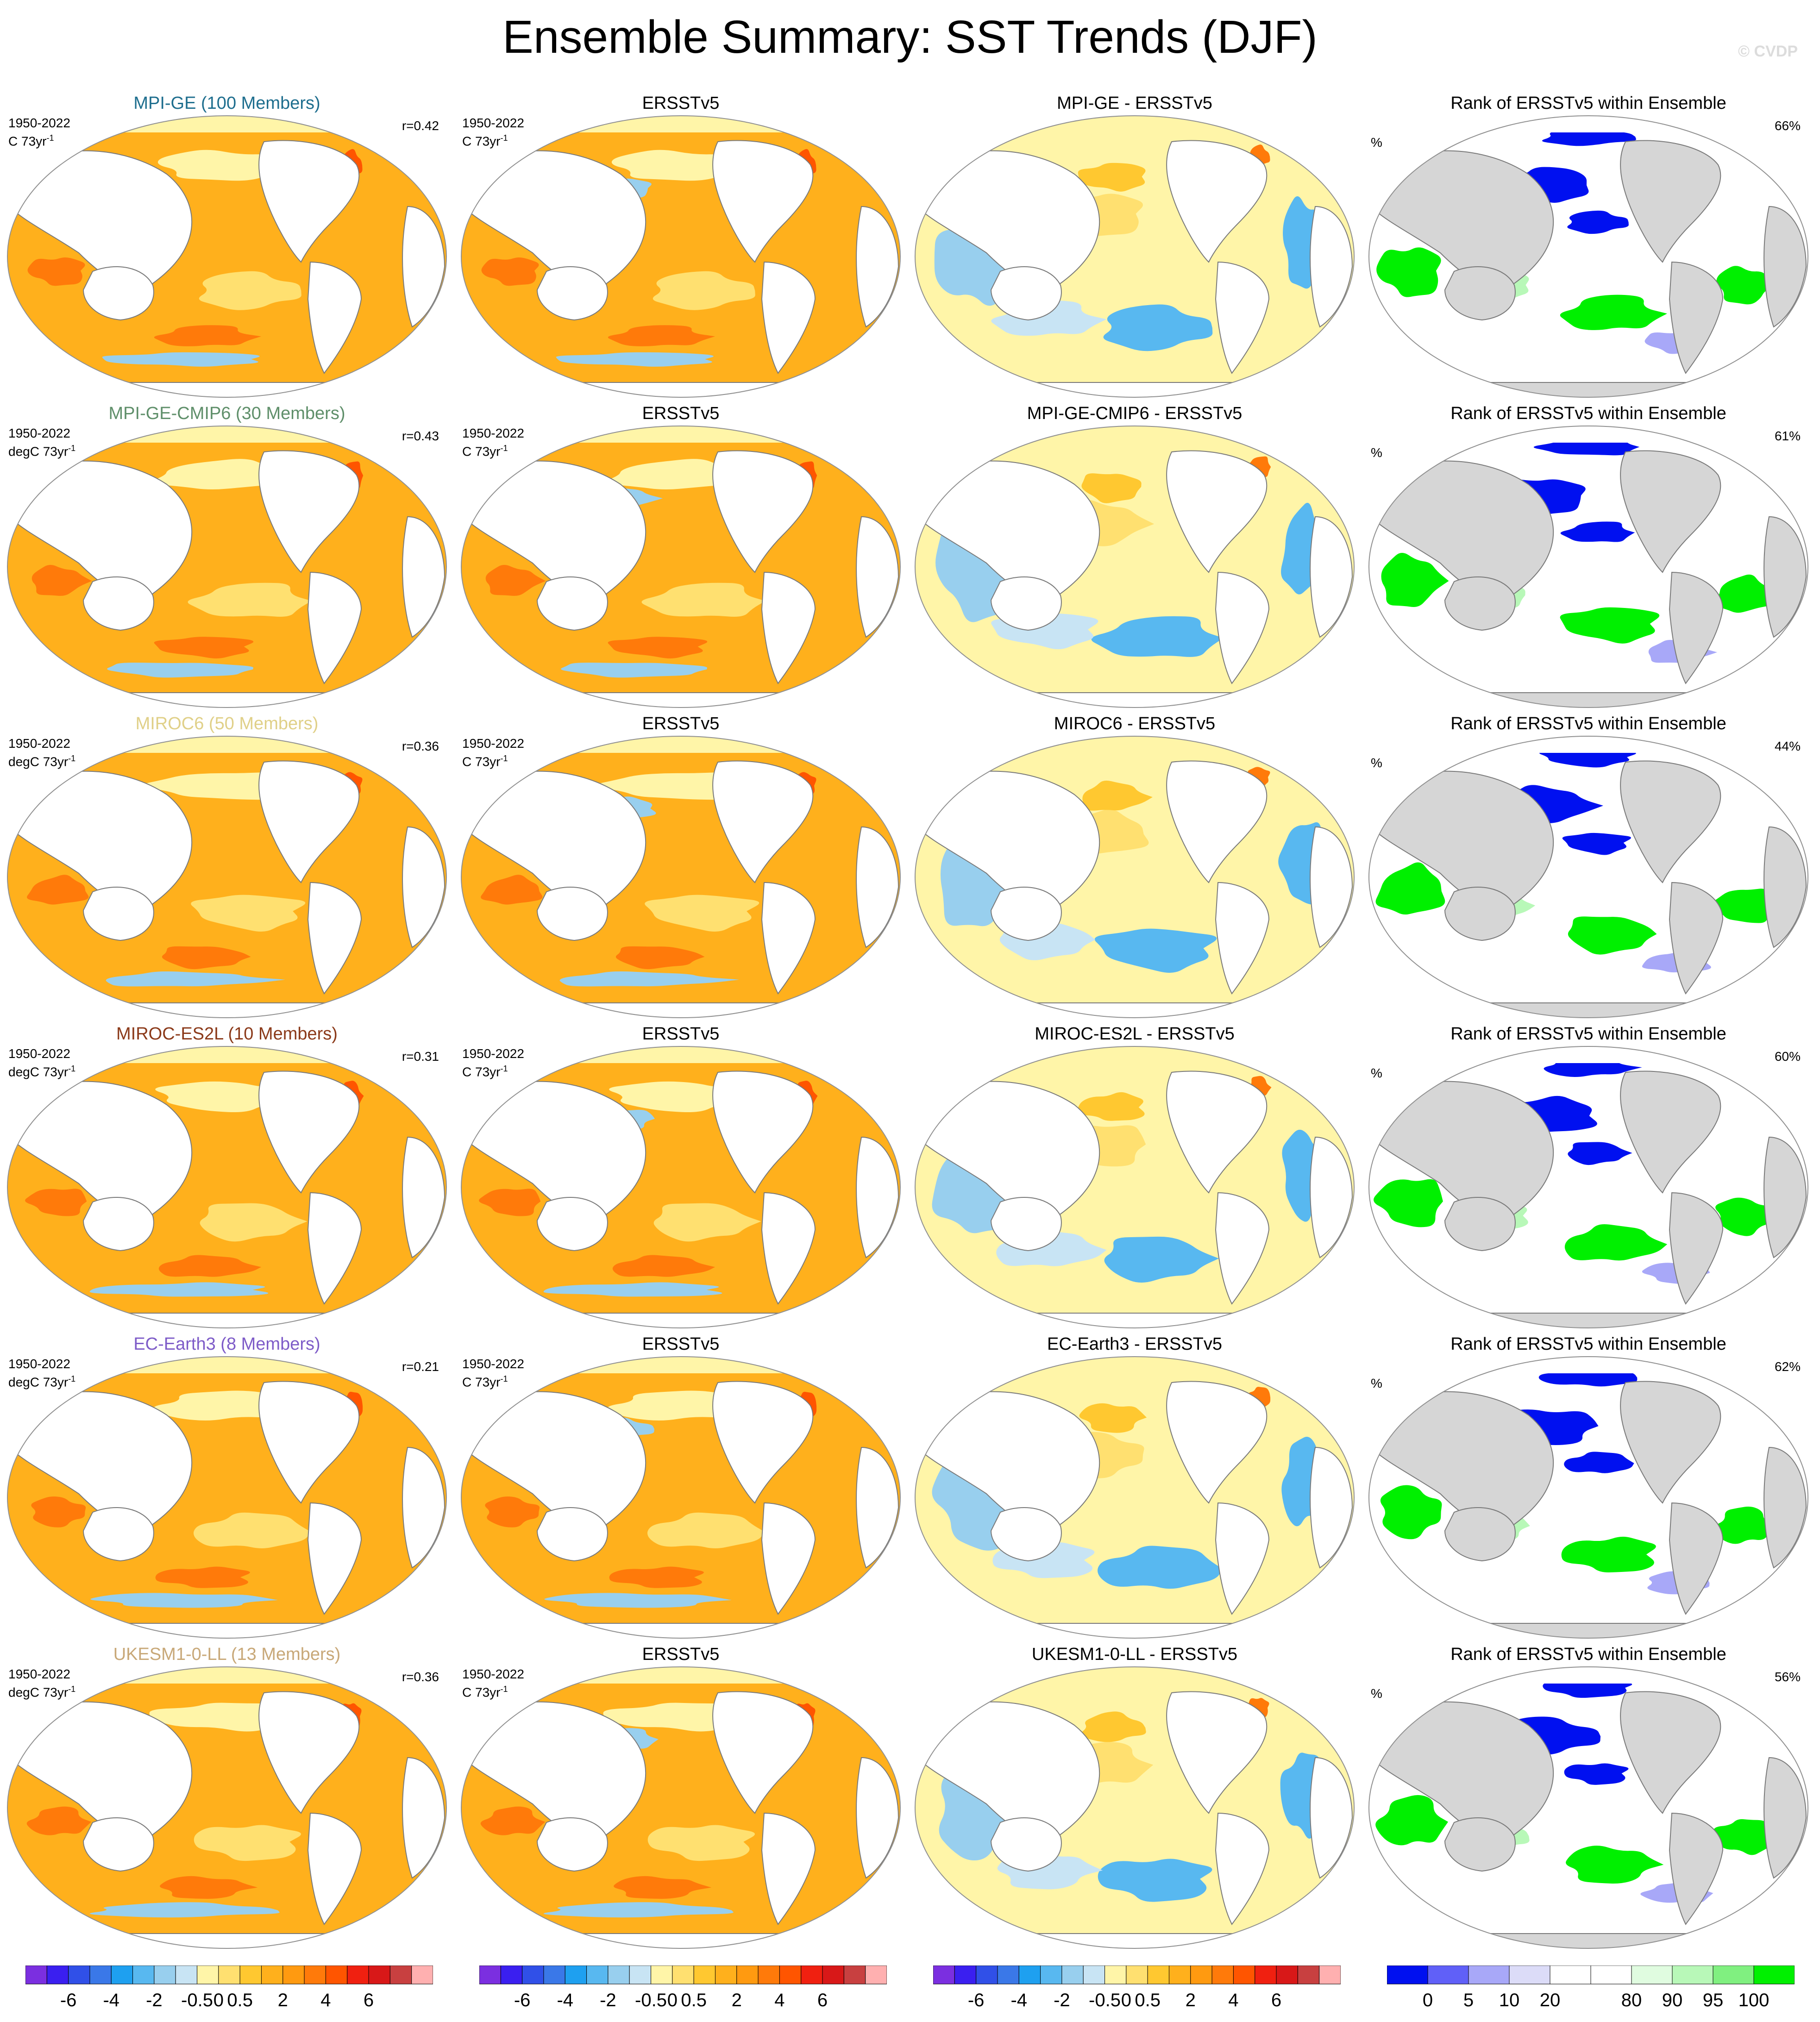  I want to click on units-text: degC 73yr, so click(38, 1382).